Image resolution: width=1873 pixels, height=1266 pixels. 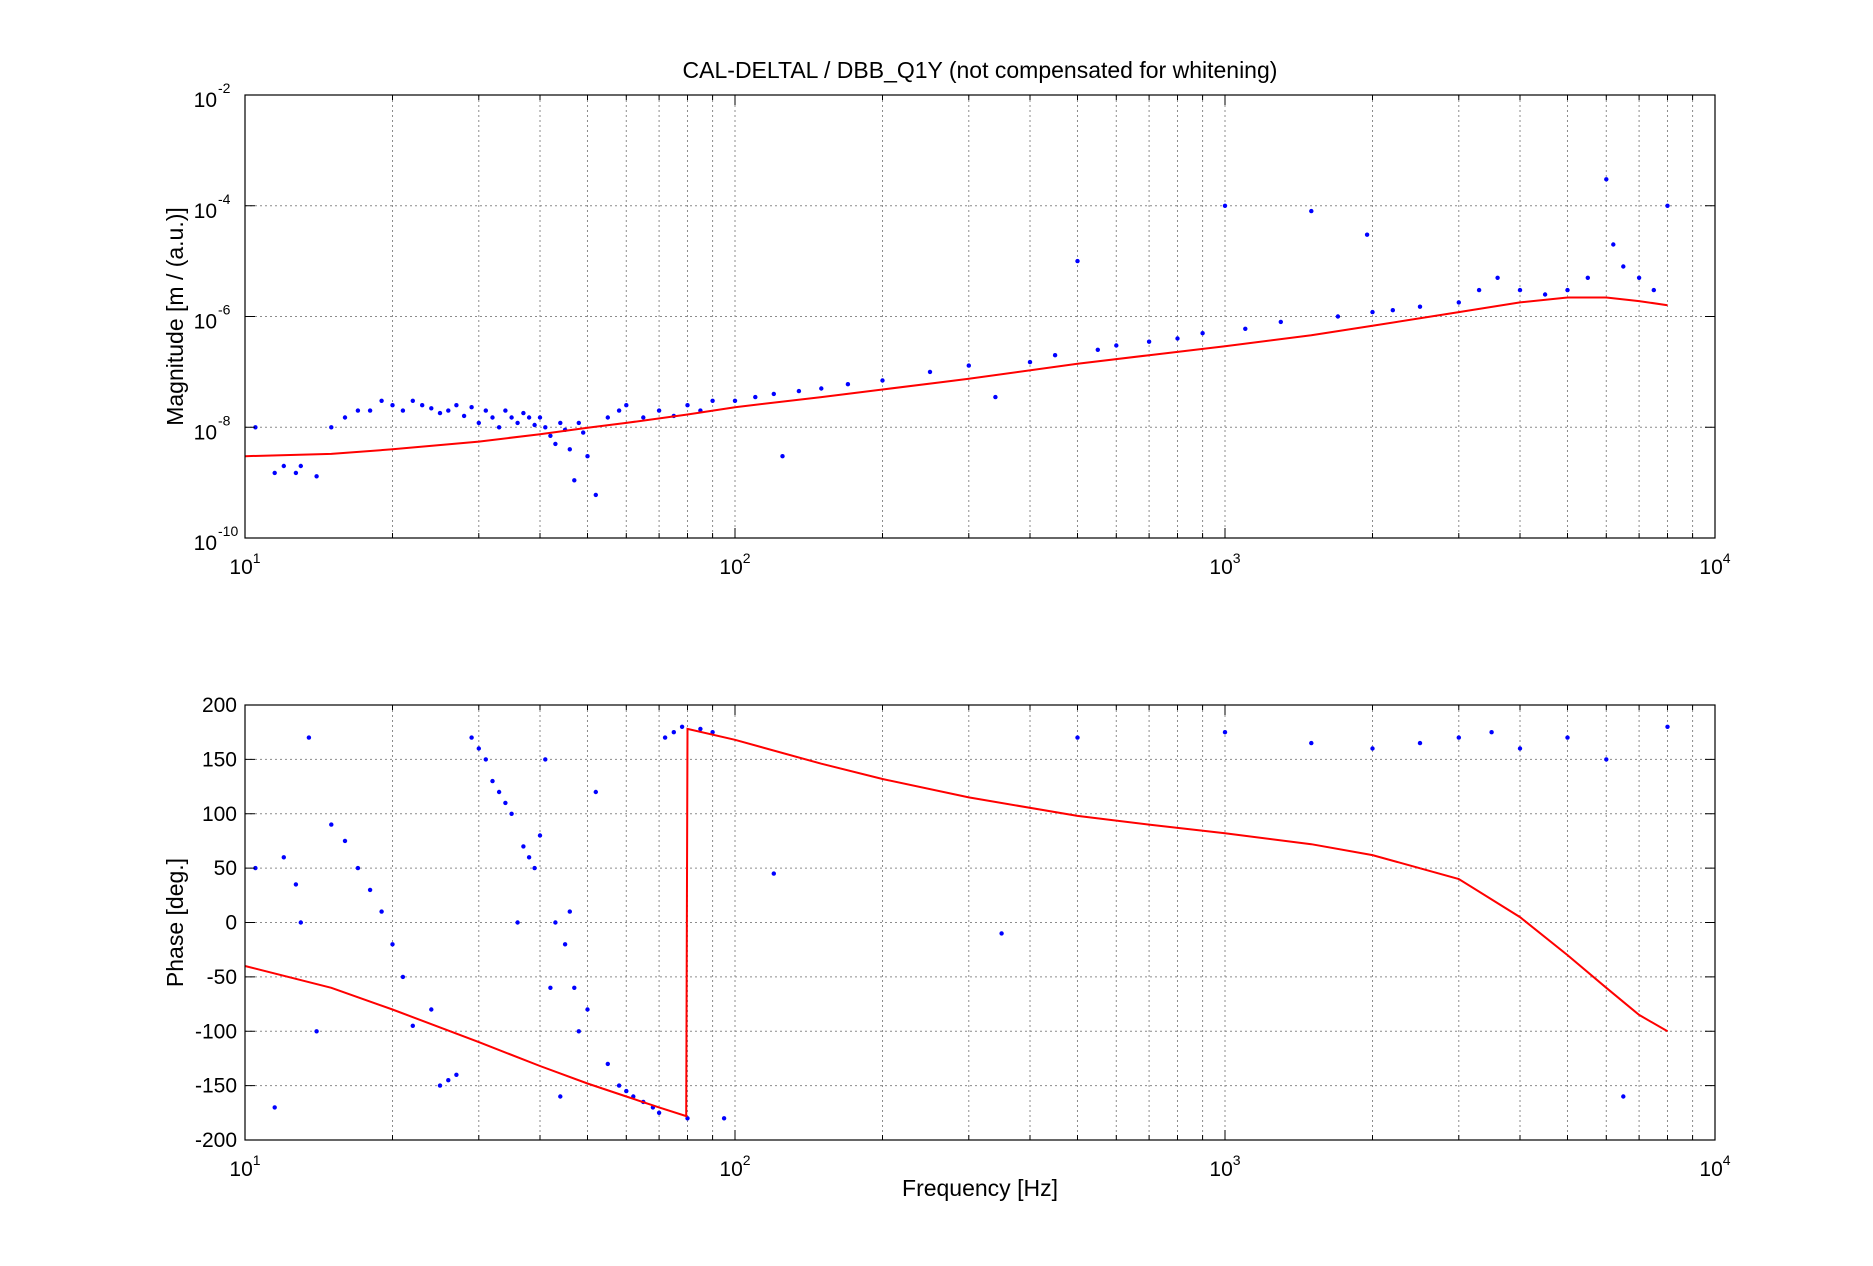 I want to click on magnitude-y-tick-base: 10, so click(x=205, y=432).